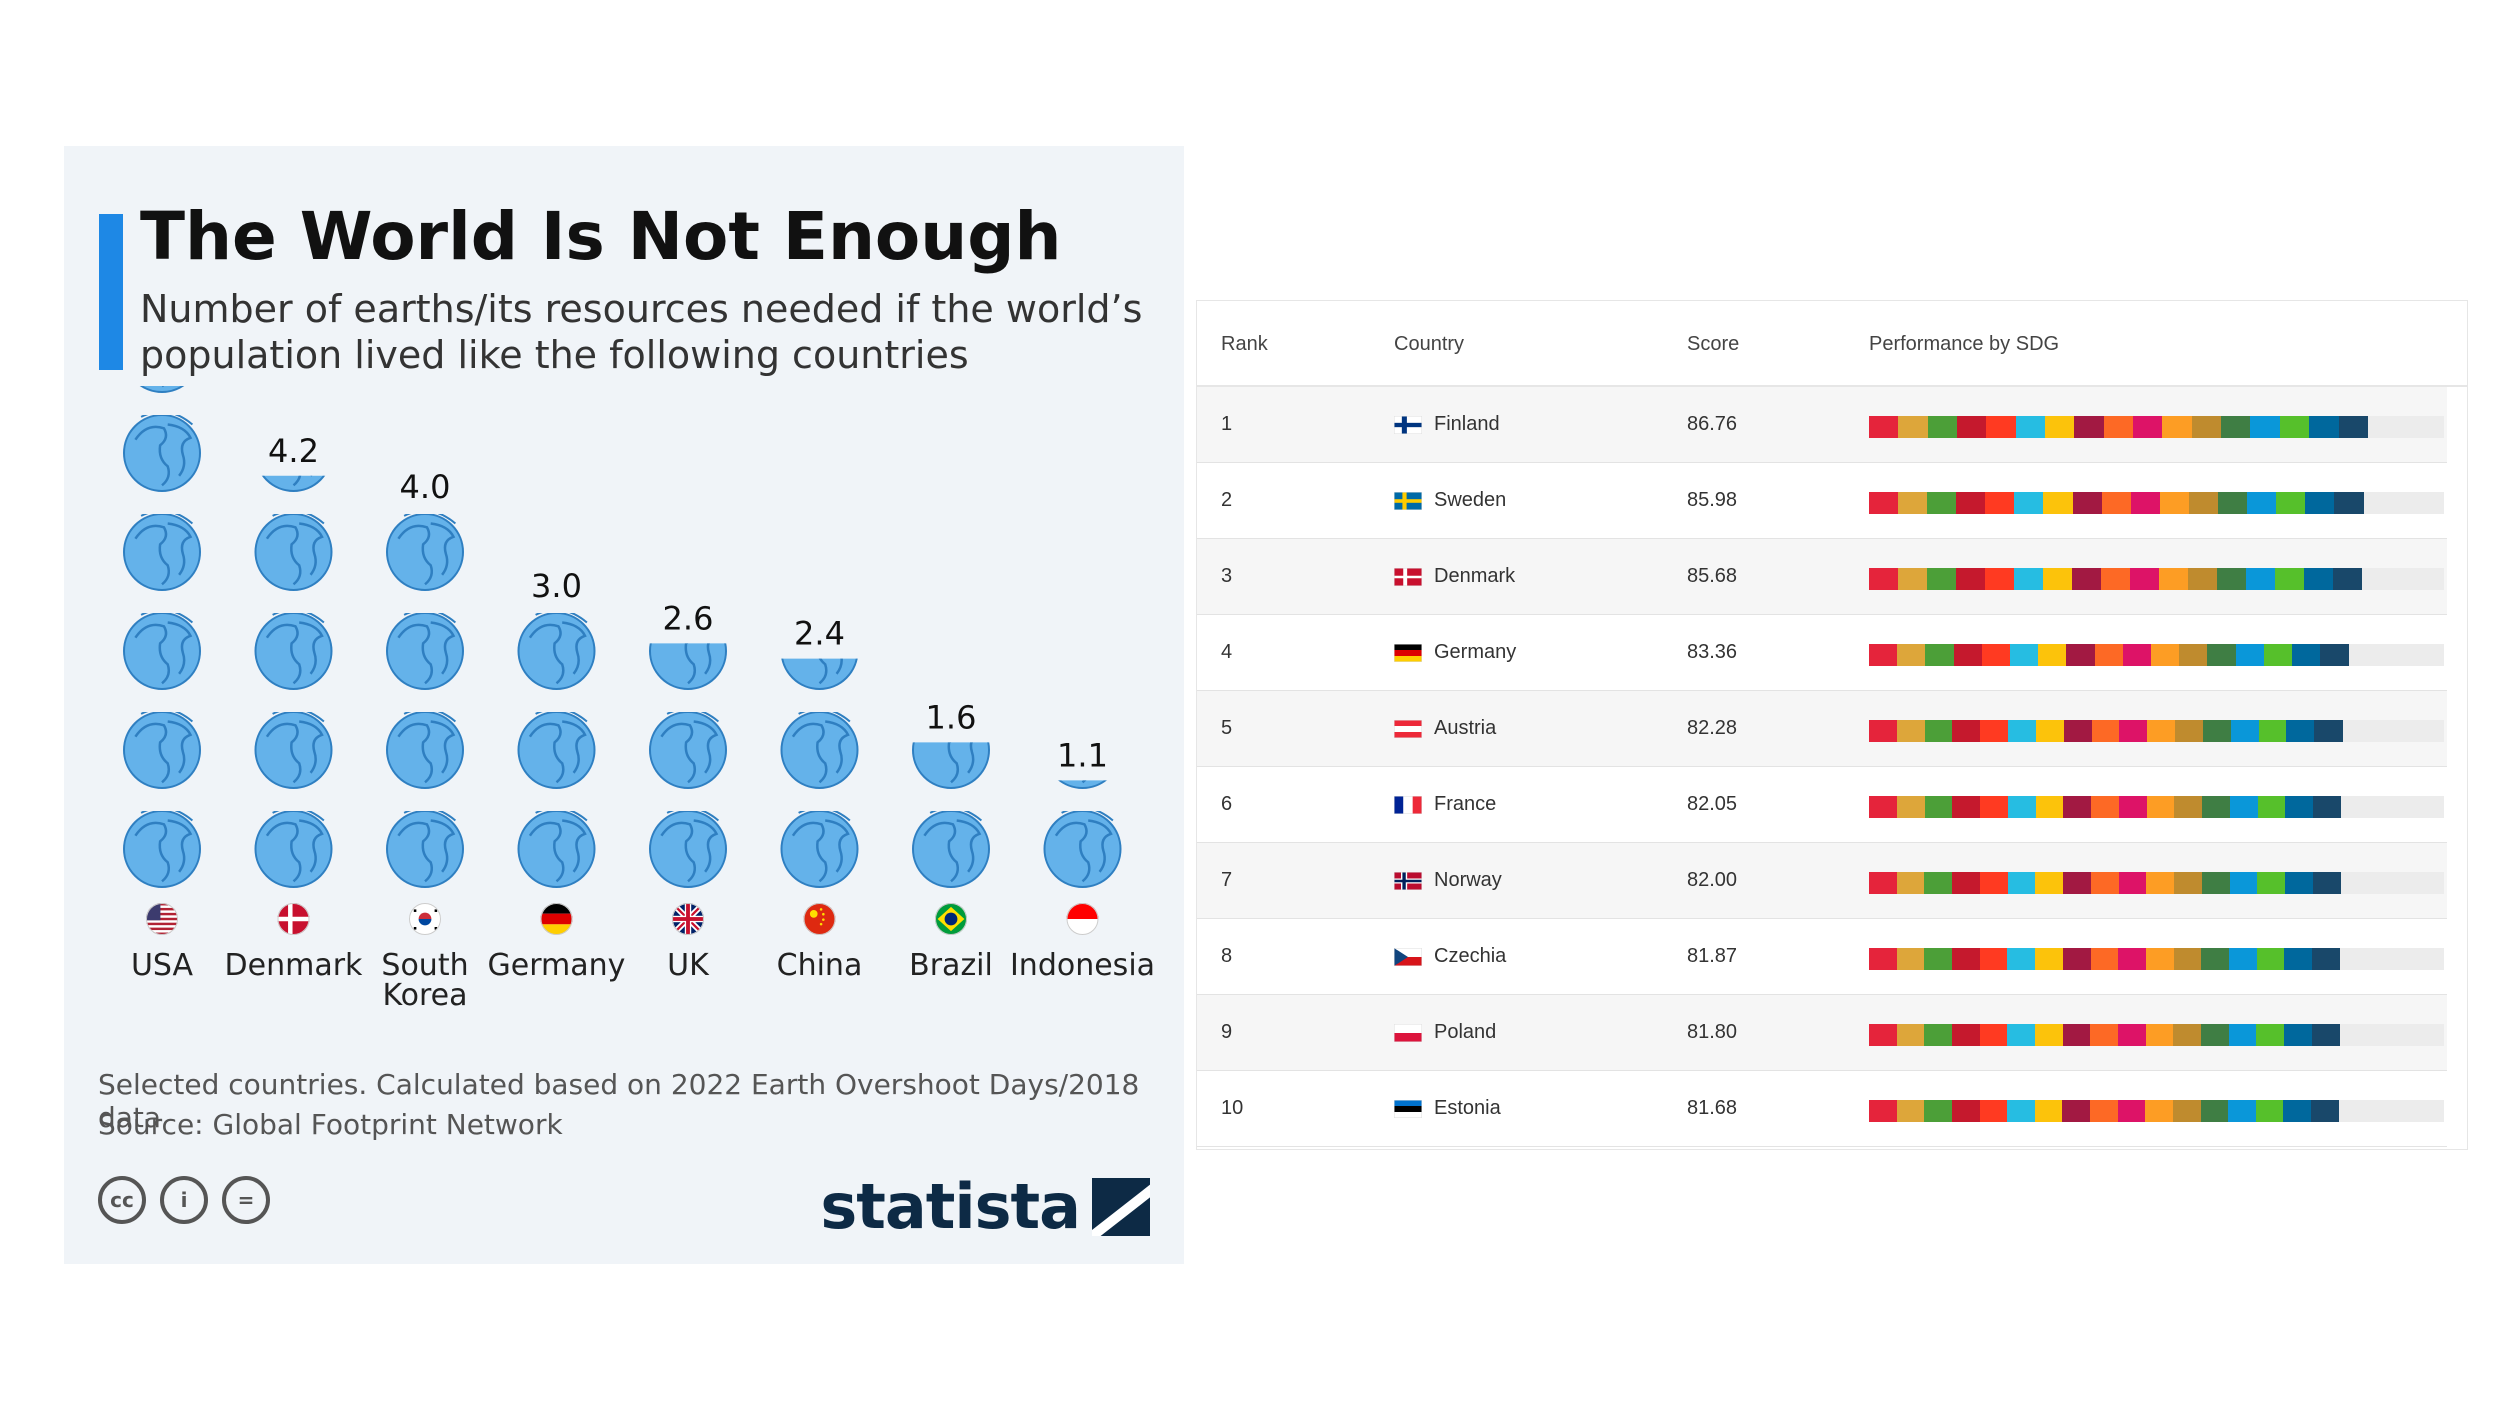 The height and width of the screenshot is (1406, 2500). Describe the element at coordinates (819, 749) in the screenshot. I see `bar-china: 2.4` at that location.